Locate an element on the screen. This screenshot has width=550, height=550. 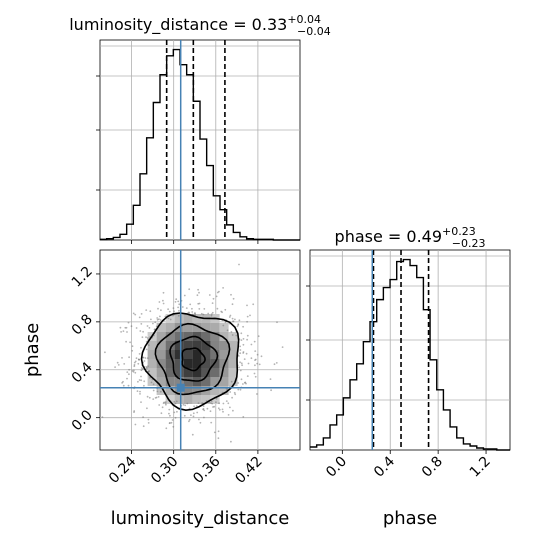
x-tick-label: 0.36 is located at coordinates (206, 469).